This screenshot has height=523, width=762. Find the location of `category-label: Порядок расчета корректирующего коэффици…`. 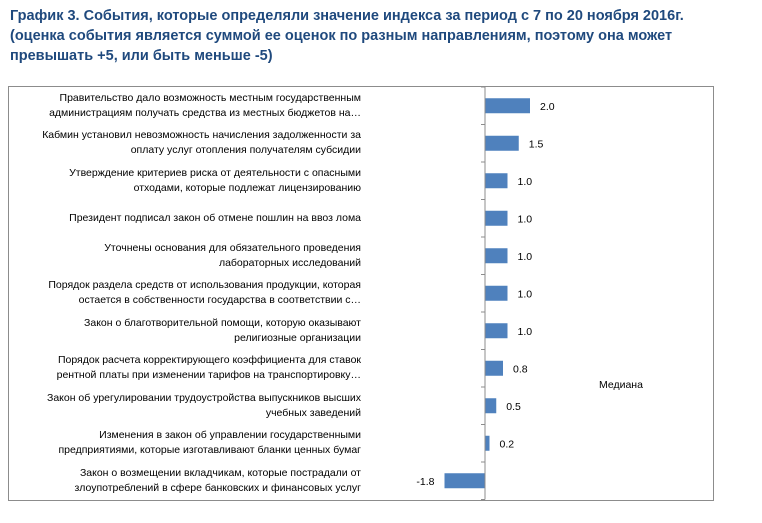

category-label: Порядок расчета корректирующего коэффици… is located at coordinates (208, 368).